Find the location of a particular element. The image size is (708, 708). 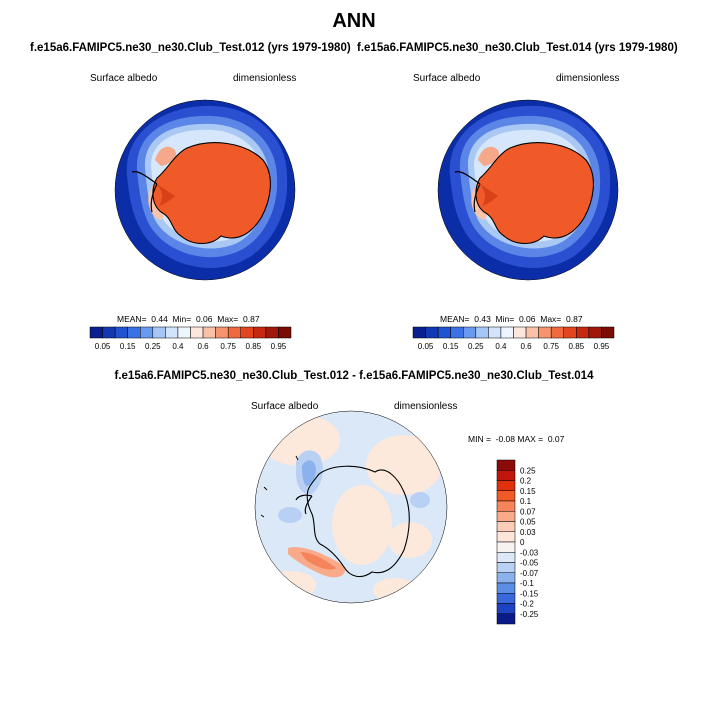

left-mean-value: 0.44 is located at coordinates (159, 319).